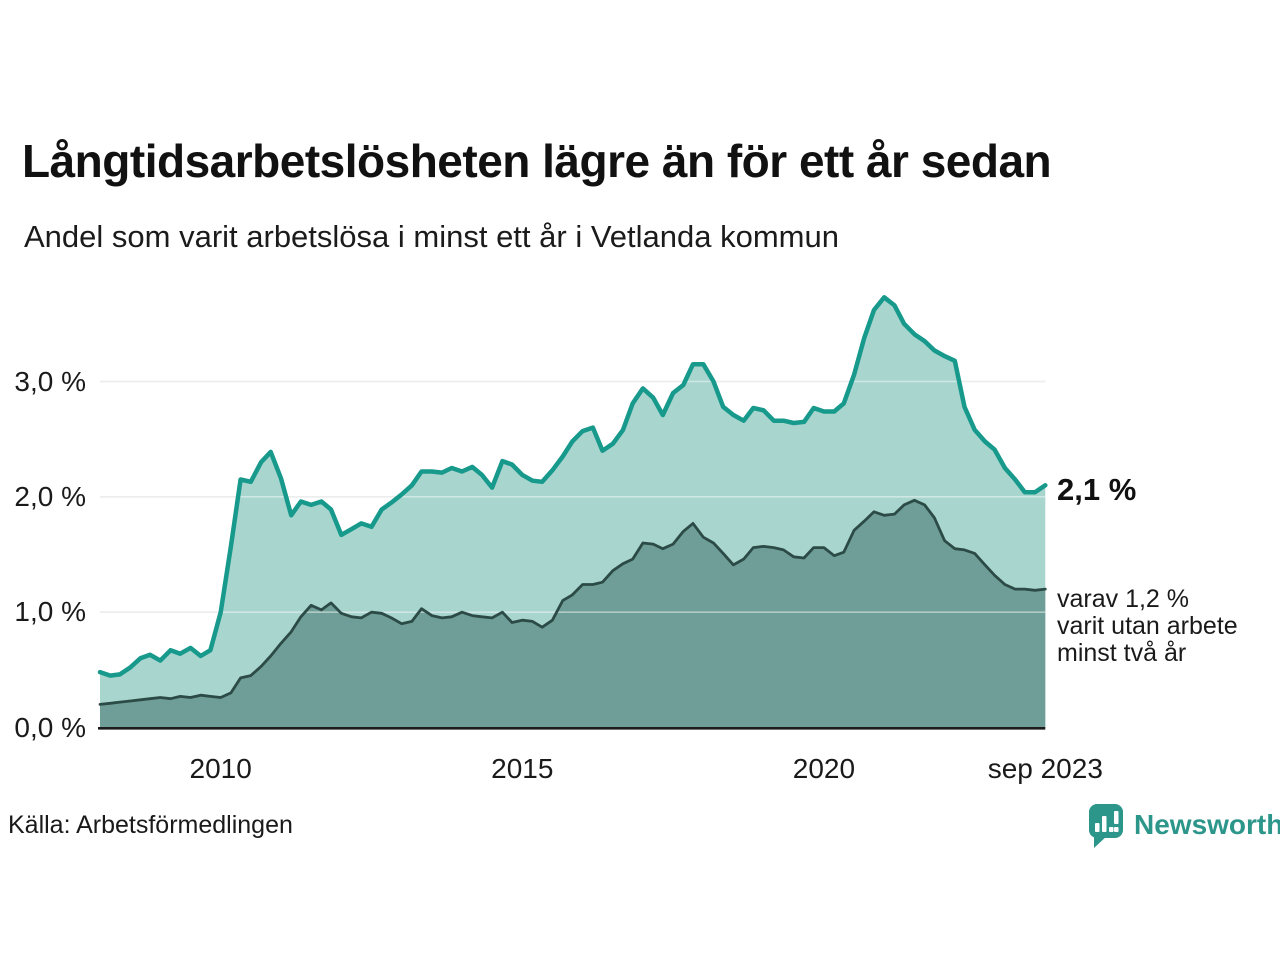 This screenshot has width=1280, height=960. What do you see at coordinates (522, 768) in the screenshot?
I see `x-tick-label: 2015` at bounding box center [522, 768].